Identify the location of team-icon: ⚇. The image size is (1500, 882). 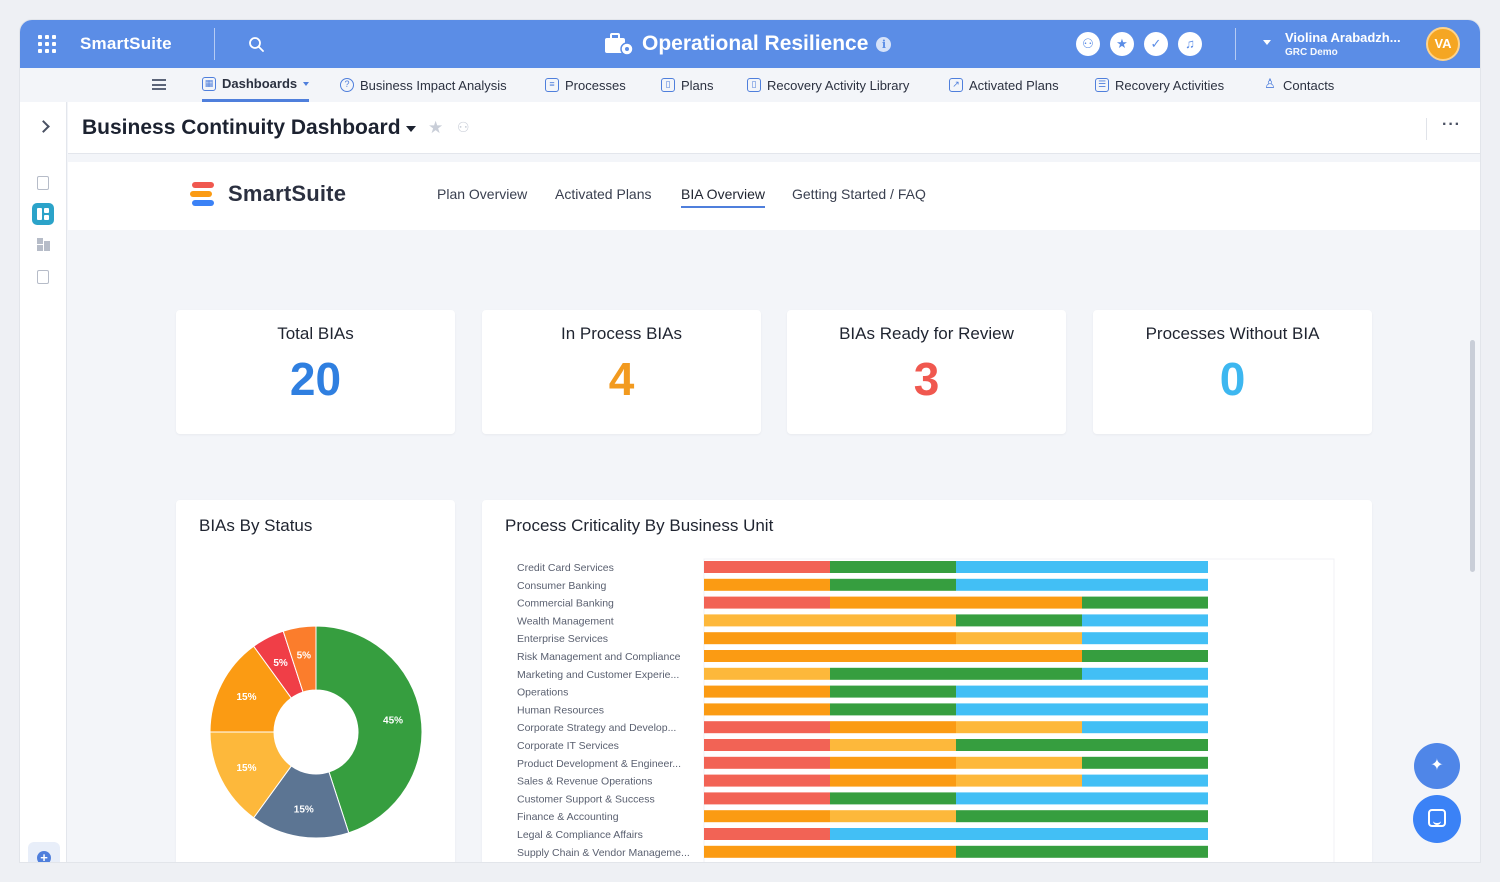
(1088, 44).